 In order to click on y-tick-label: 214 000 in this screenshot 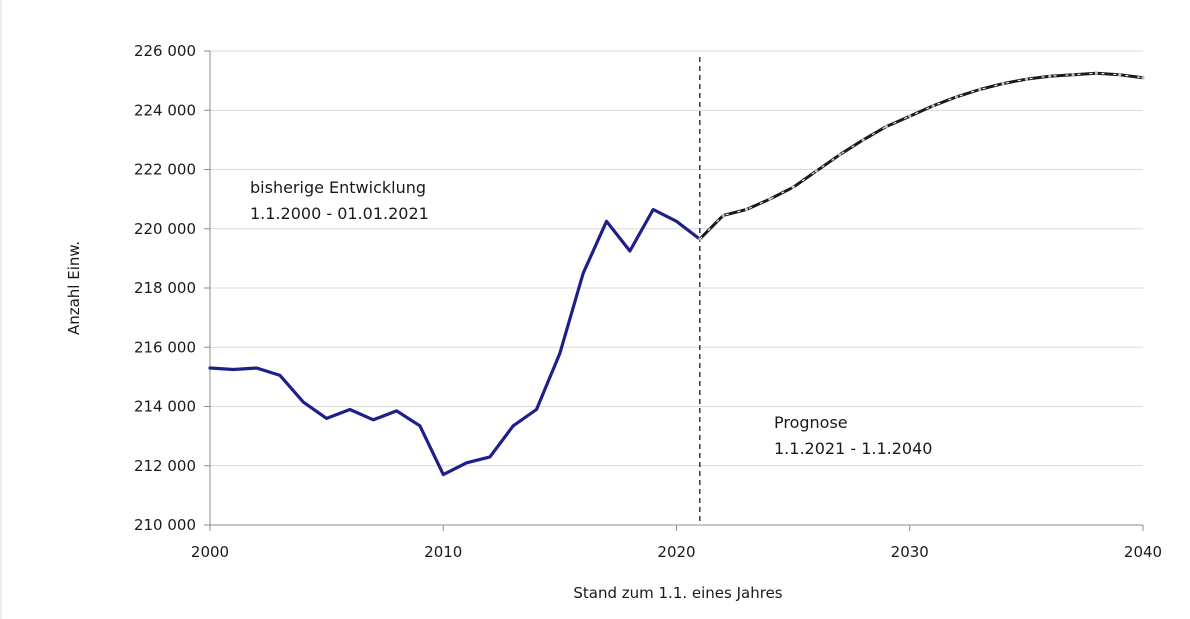, I will do `click(165, 407)`.